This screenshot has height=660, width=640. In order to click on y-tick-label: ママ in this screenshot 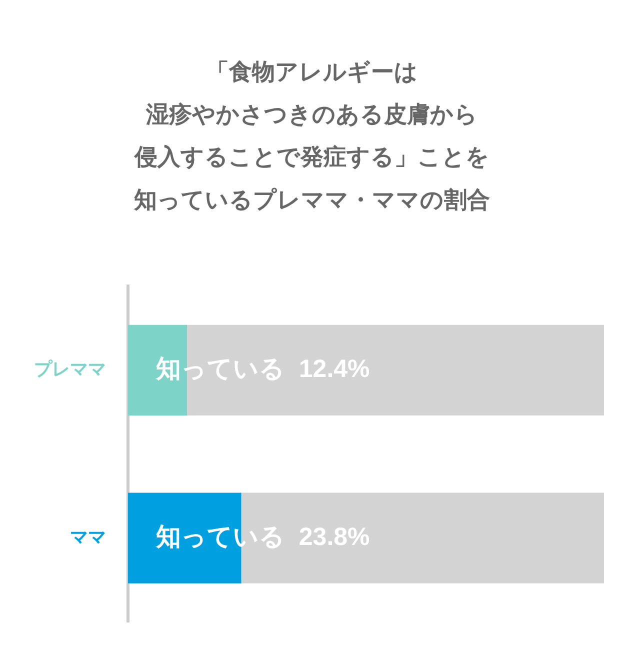, I will do `click(88, 537)`.